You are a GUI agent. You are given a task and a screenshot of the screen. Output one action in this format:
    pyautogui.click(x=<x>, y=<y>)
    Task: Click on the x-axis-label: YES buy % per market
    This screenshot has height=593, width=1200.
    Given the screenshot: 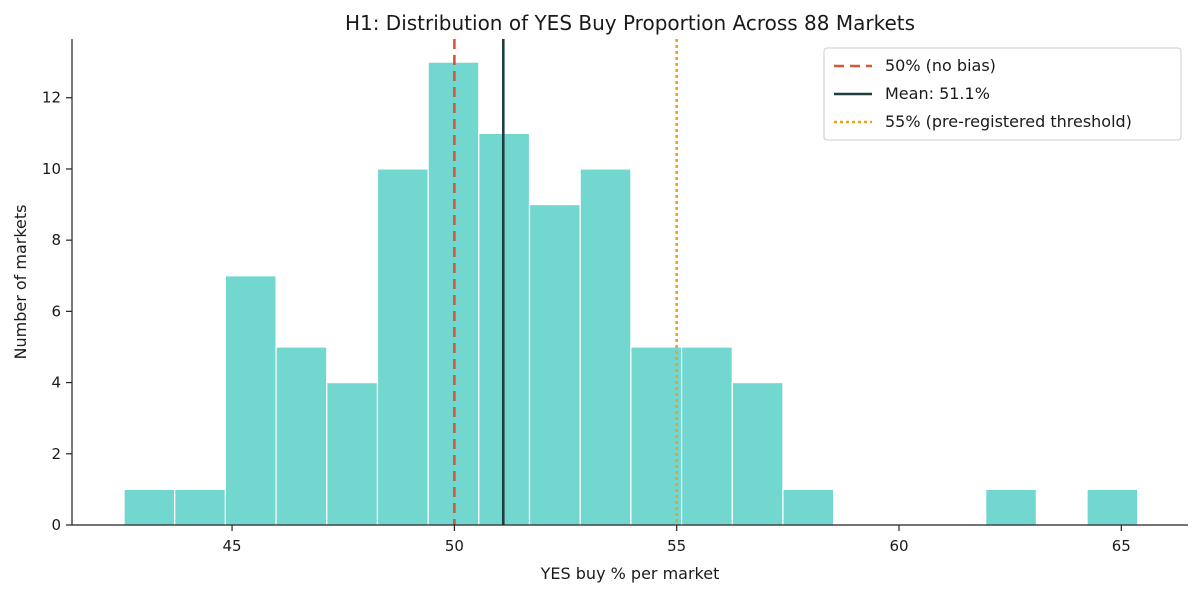 What is the action you would take?
    pyautogui.click(x=630, y=573)
    